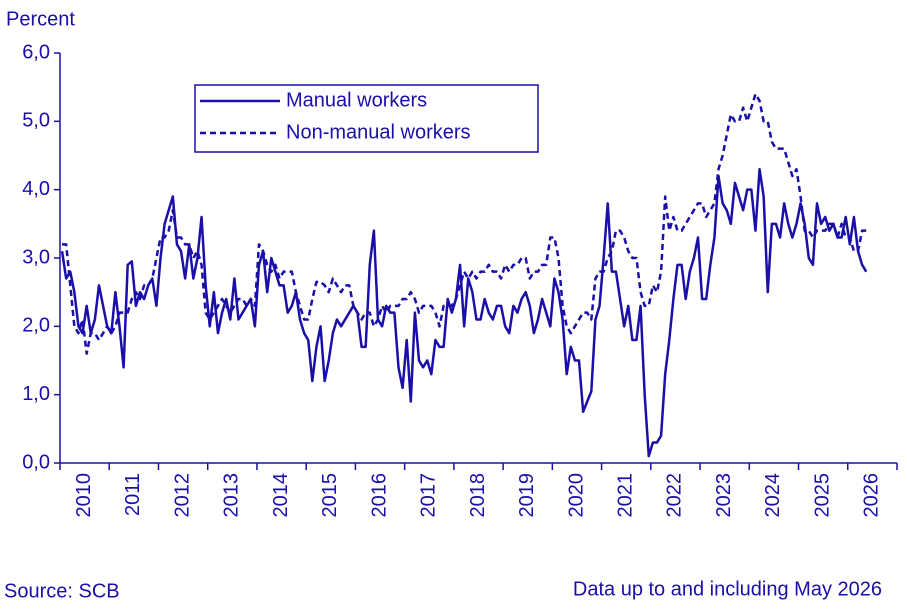 Image resolution: width=907 pixels, height=613 pixels. What do you see at coordinates (330, 495) in the screenshot?
I see `x-tick-label: 2015` at bounding box center [330, 495].